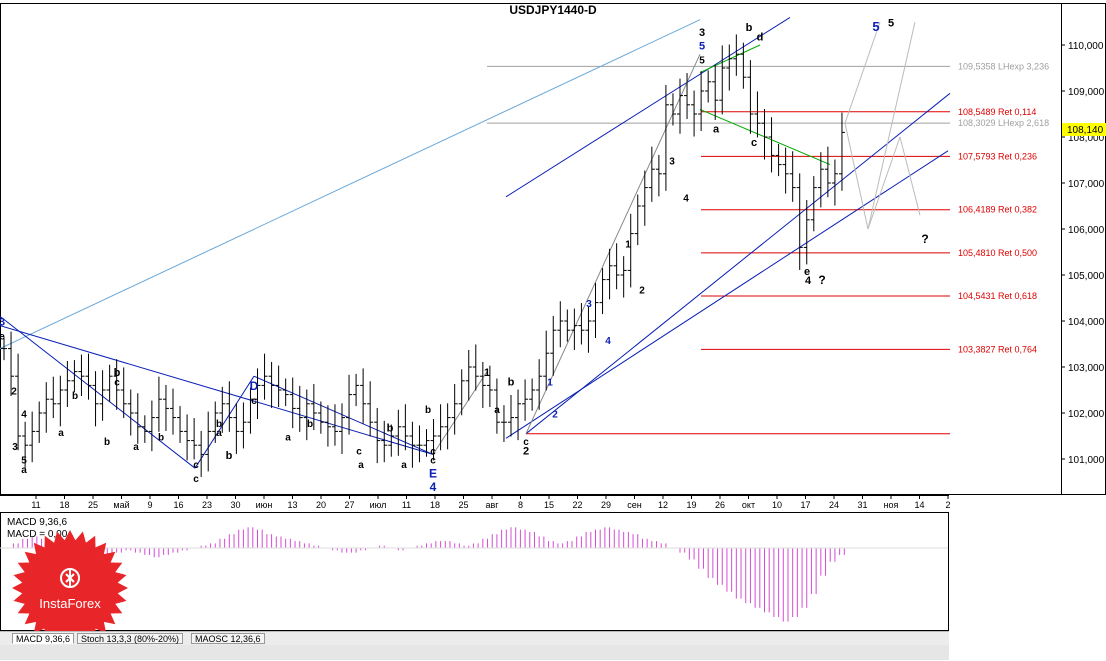 This screenshot has width=1106, height=661. What do you see at coordinates (1086, 92) in the screenshot?
I see `y-tick-label: 109,000` at bounding box center [1086, 92].